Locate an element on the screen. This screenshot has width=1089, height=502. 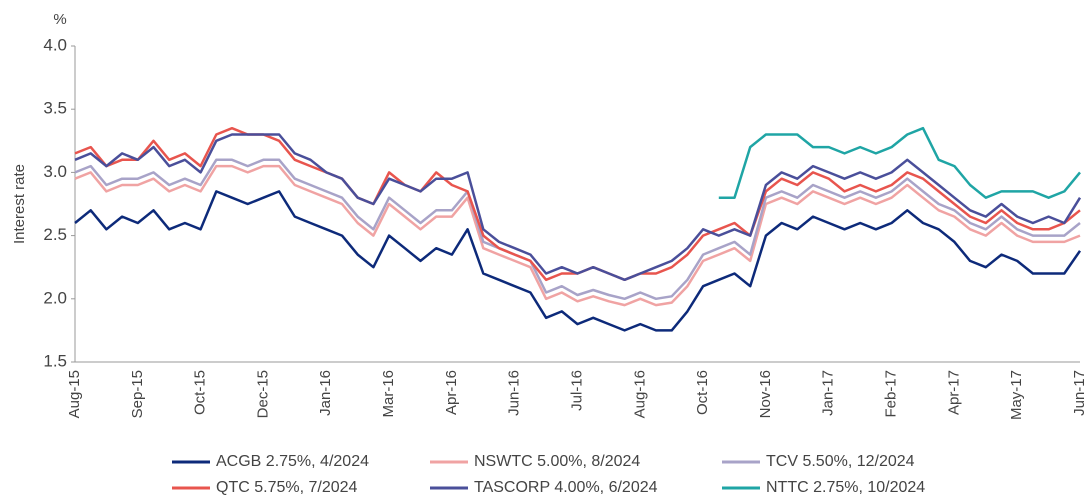
x-tick-label: Nov-16 is located at coordinates (765, 394).